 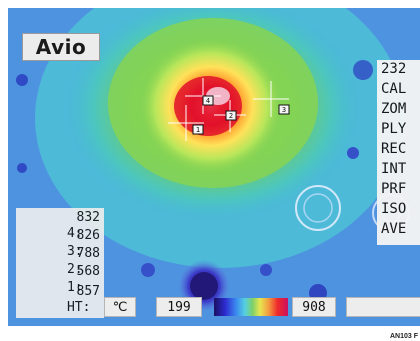 What do you see at coordinates (83, 261) in the screenshot?
I see `readout-row: 2: 788` at bounding box center [83, 261].